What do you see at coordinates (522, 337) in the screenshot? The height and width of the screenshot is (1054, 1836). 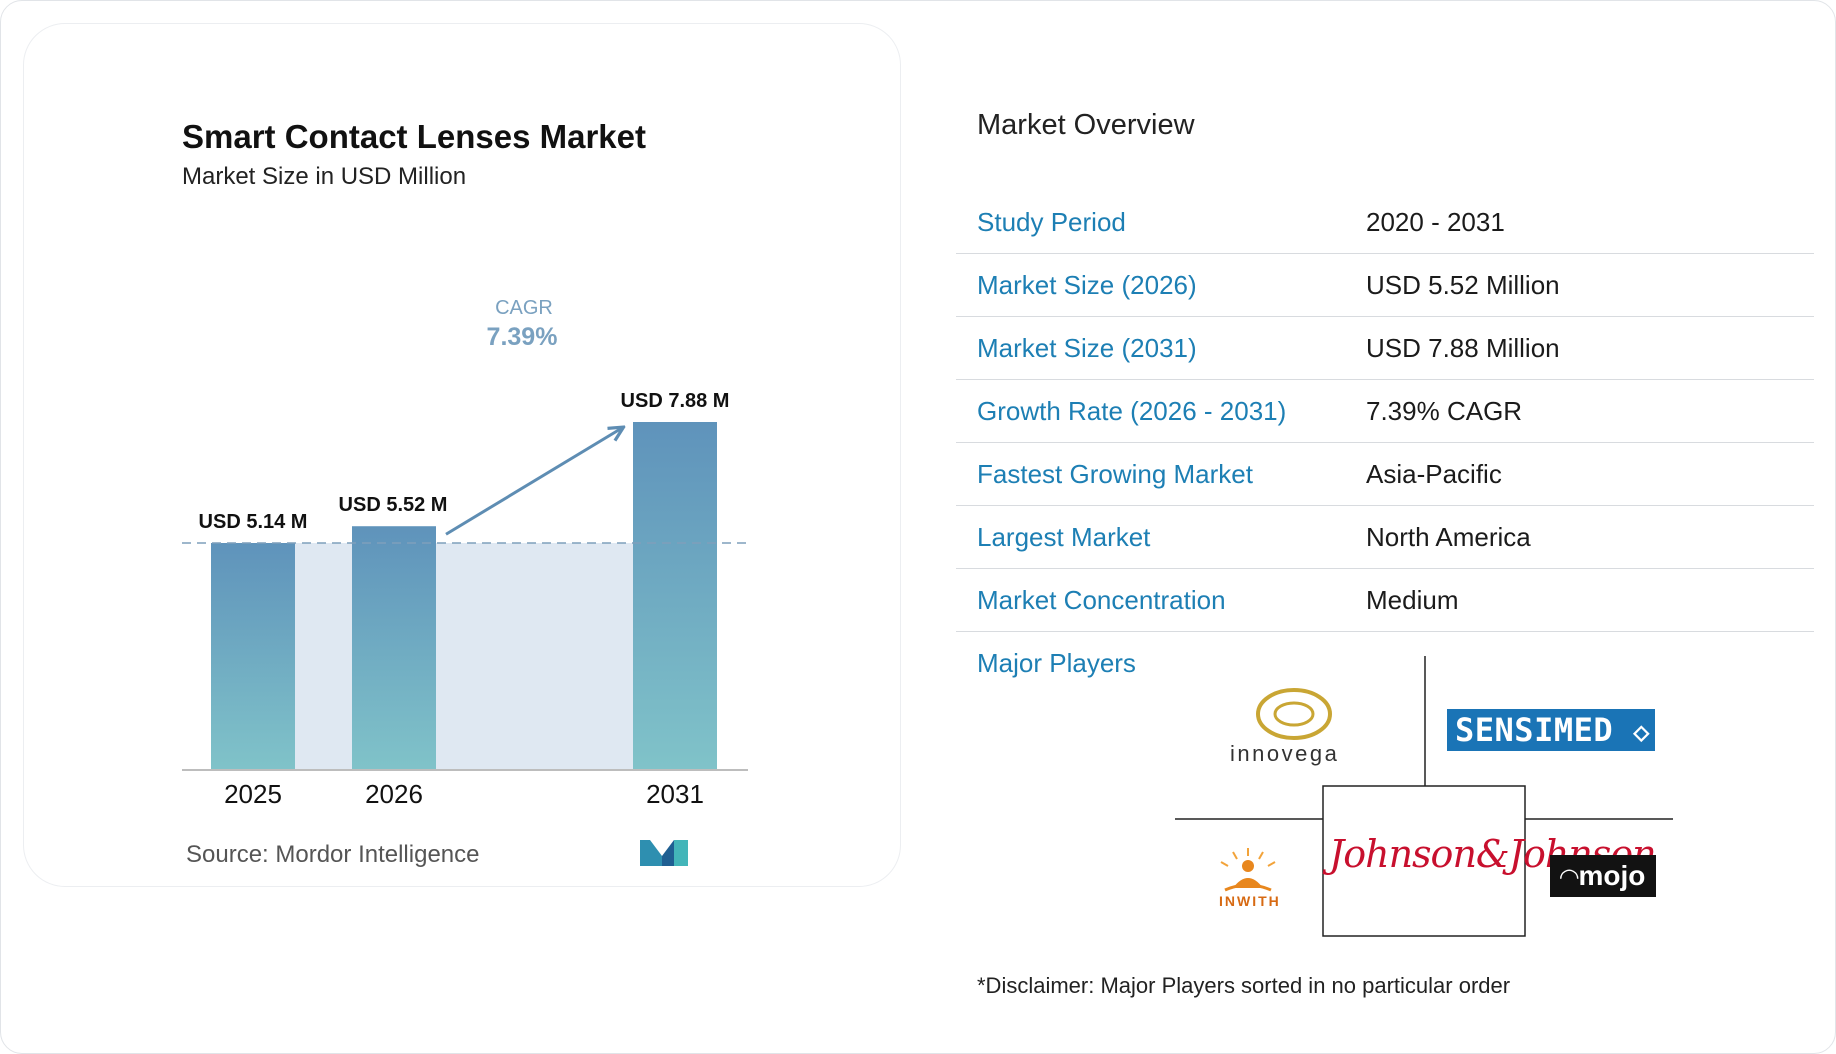 I see `cagr-value: 7.39%` at bounding box center [522, 337].